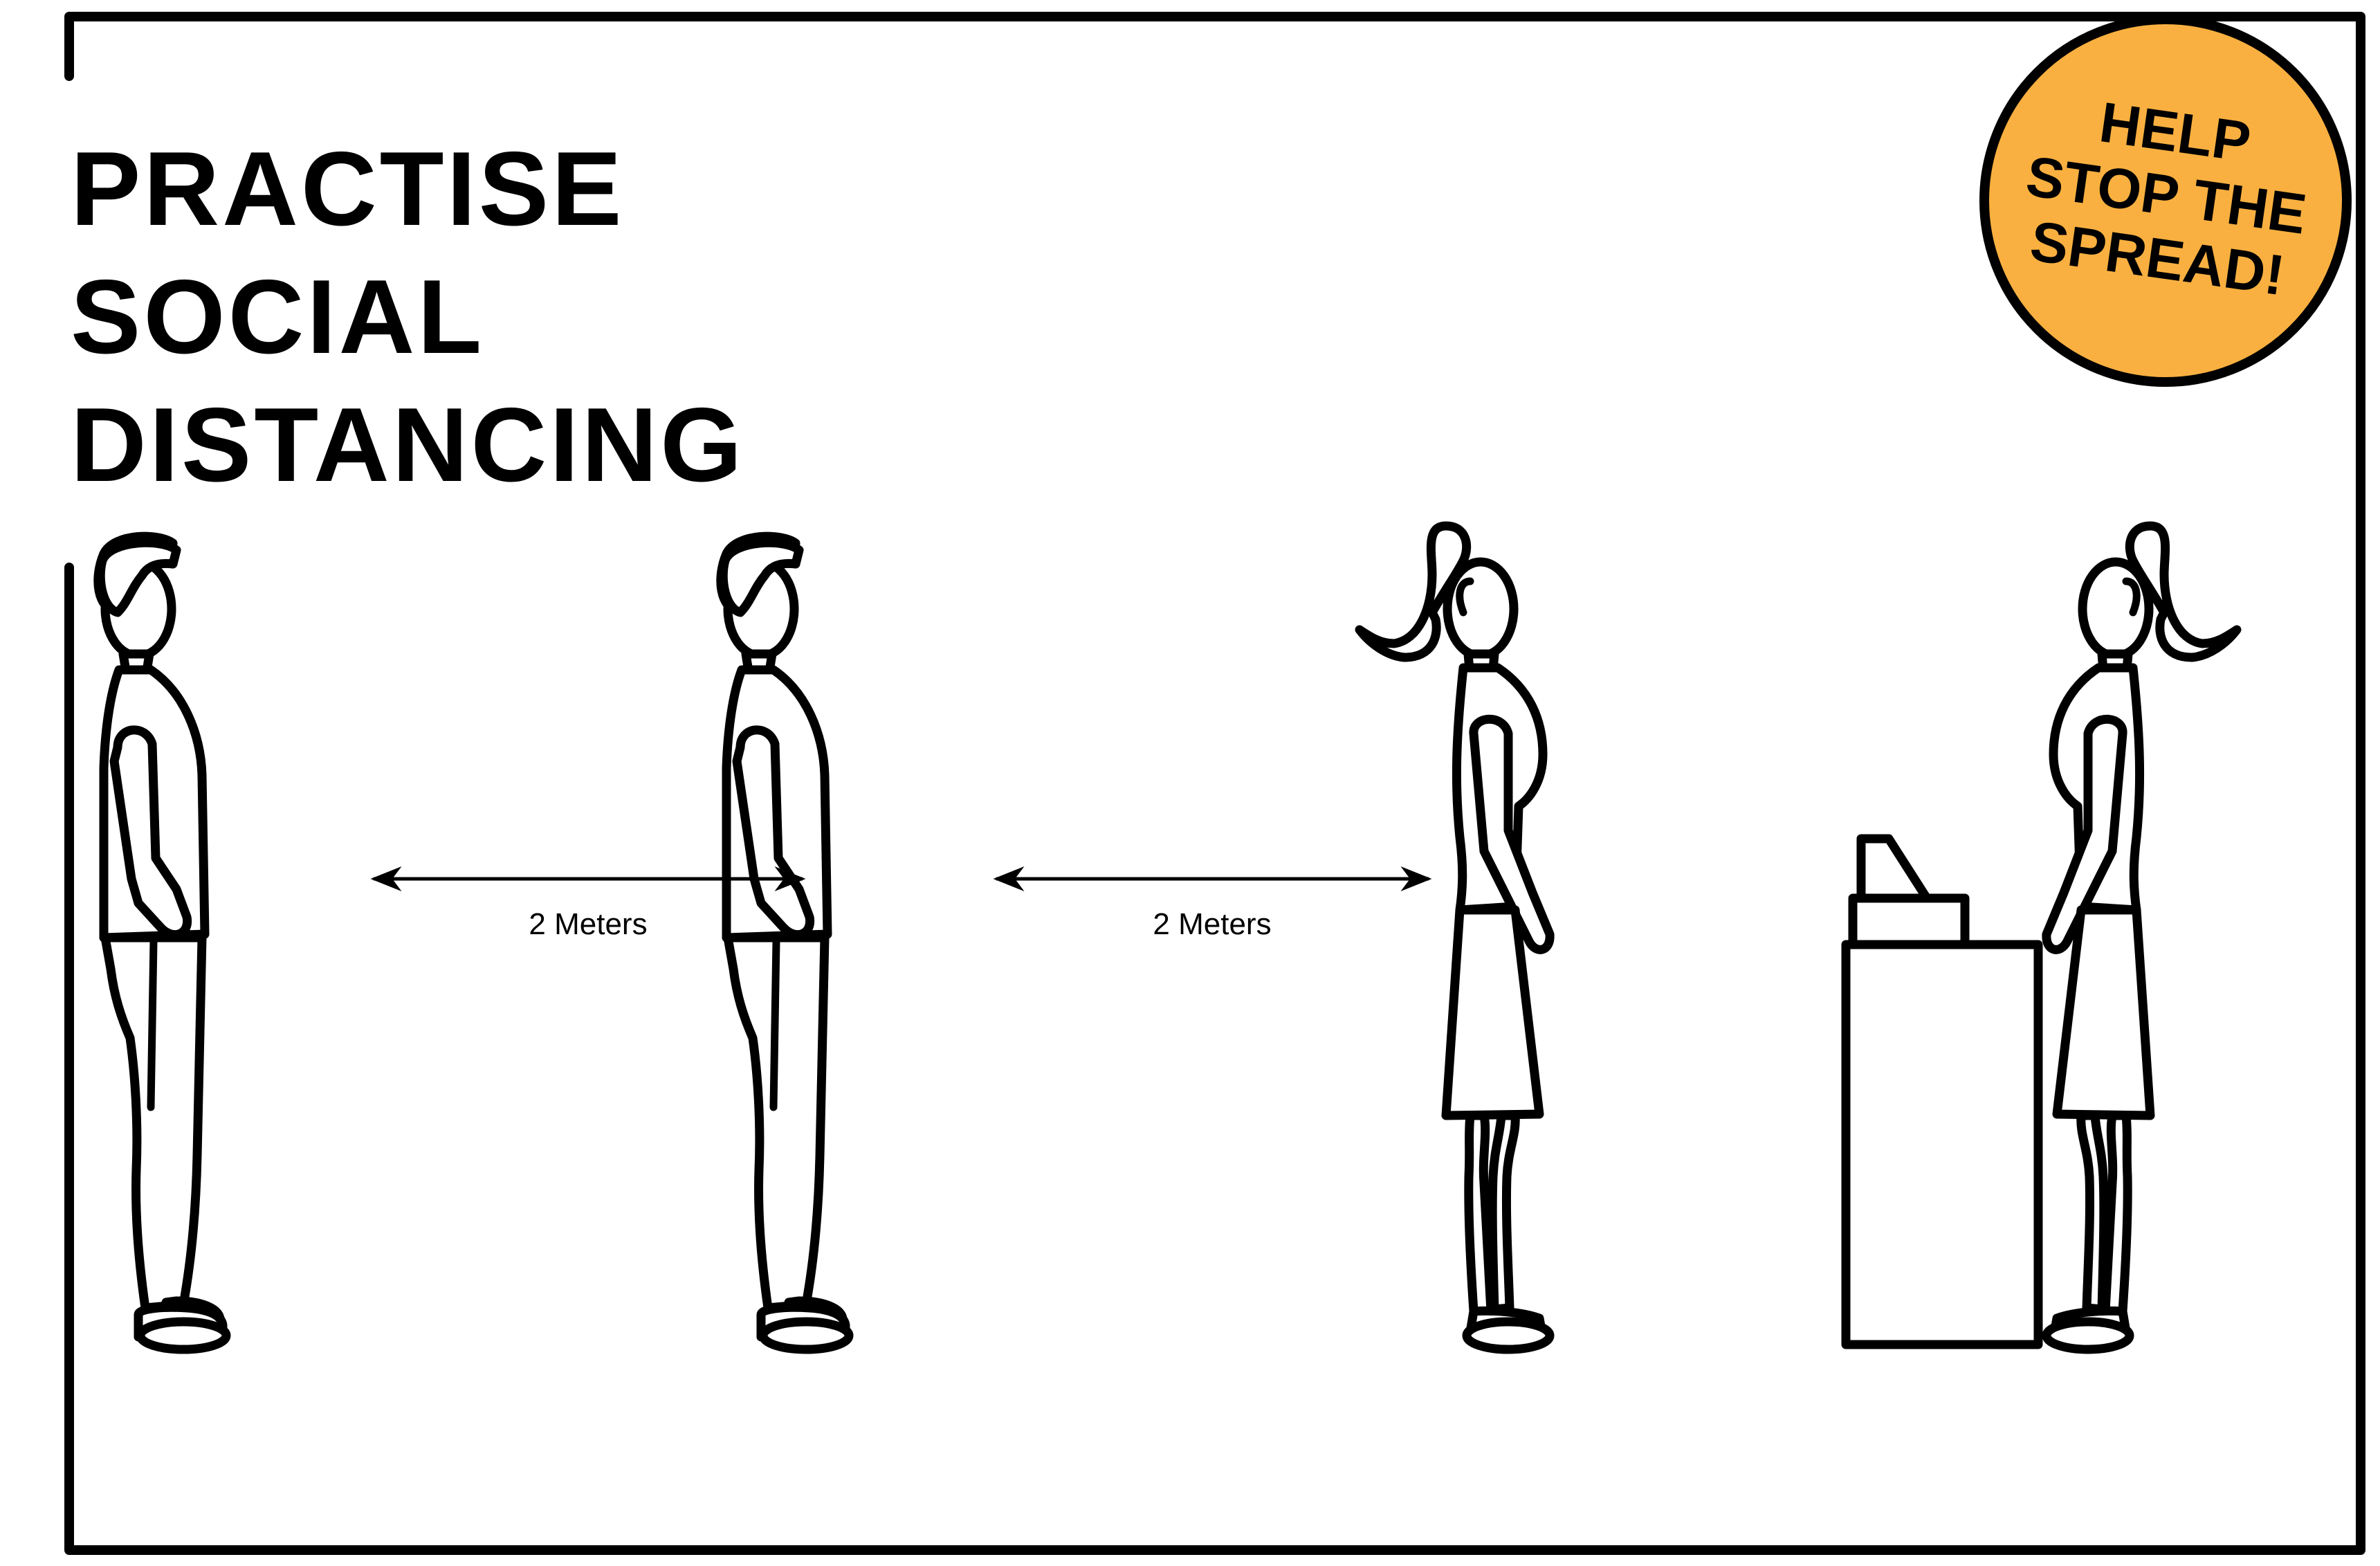 The height and width of the screenshot is (1566, 2380). I want to click on badge-circle, so click(2165, 201).